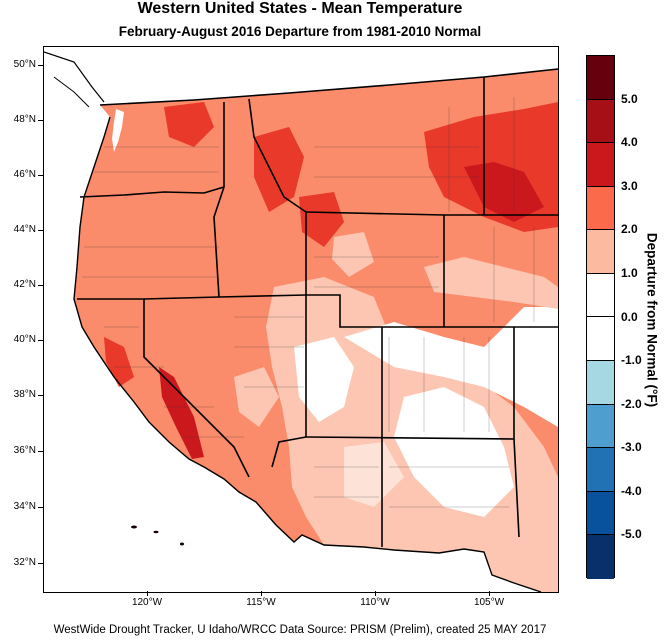 Image resolution: width=671 pixels, height=642 pixels. What do you see at coordinates (629, 98) in the screenshot?
I see `legend-label: 5.0` at bounding box center [629, 98].